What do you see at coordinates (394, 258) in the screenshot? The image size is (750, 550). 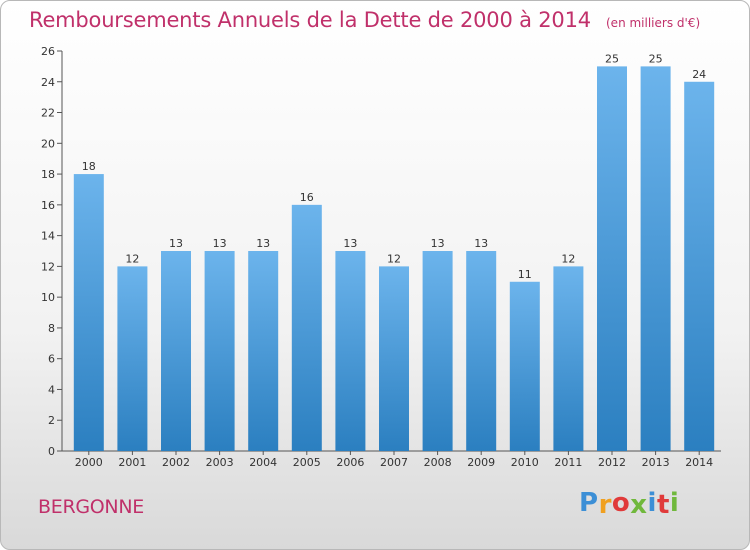 I see `value-label-2007: 12` at bounding box center [394, 258].